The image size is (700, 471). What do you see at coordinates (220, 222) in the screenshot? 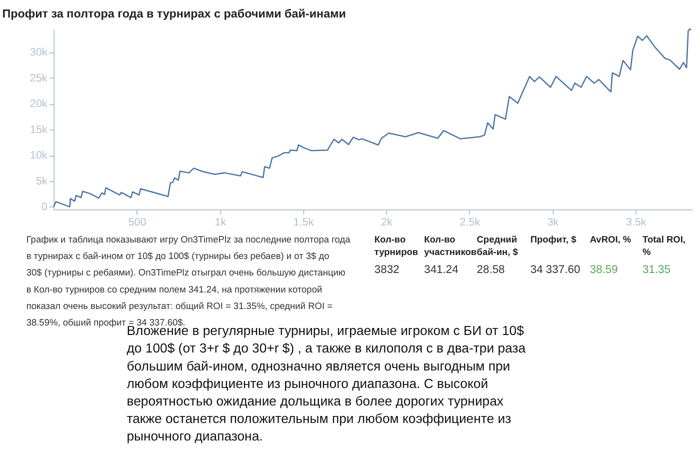
I see `x-tick-label: 1k` at bounding box center [220, 222].